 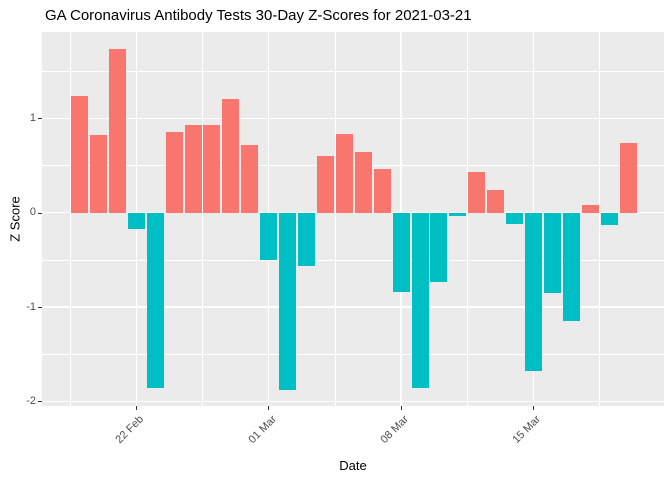 What do you see at coordinates (31, 306) in the screenshot?
I see `y-tick-label: -1` at bounding box center [31, 306].